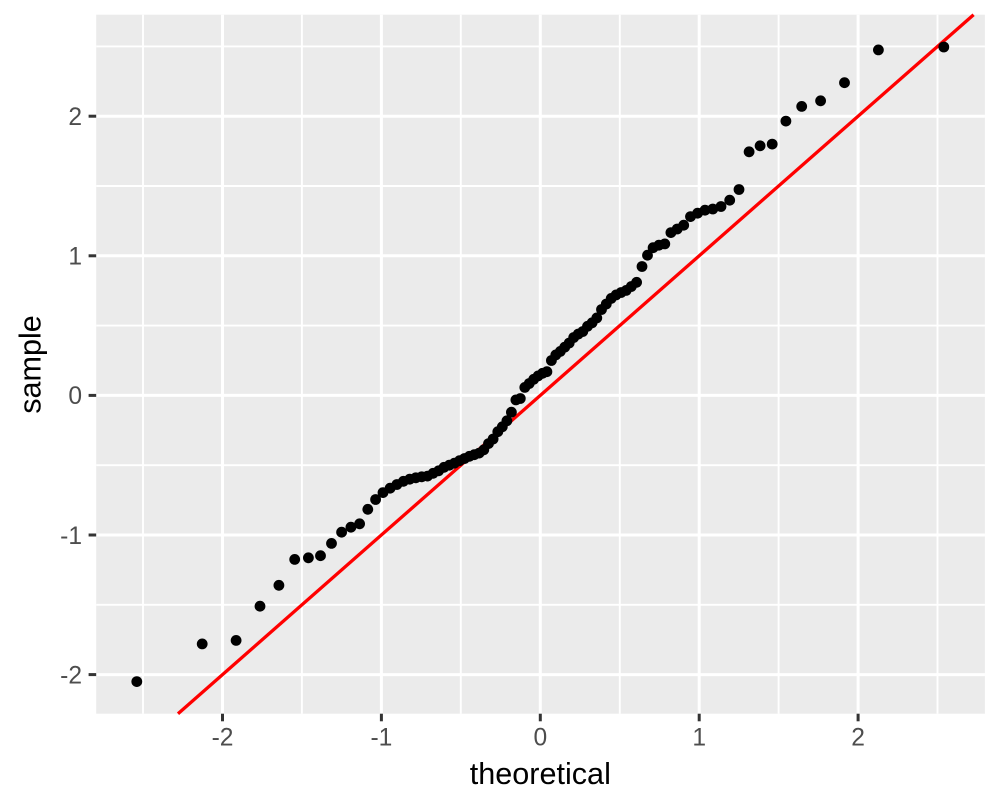 The height and width of the screenshot is (800, 1000). I want to click on svg-text: theoretical, so click(540, 774).